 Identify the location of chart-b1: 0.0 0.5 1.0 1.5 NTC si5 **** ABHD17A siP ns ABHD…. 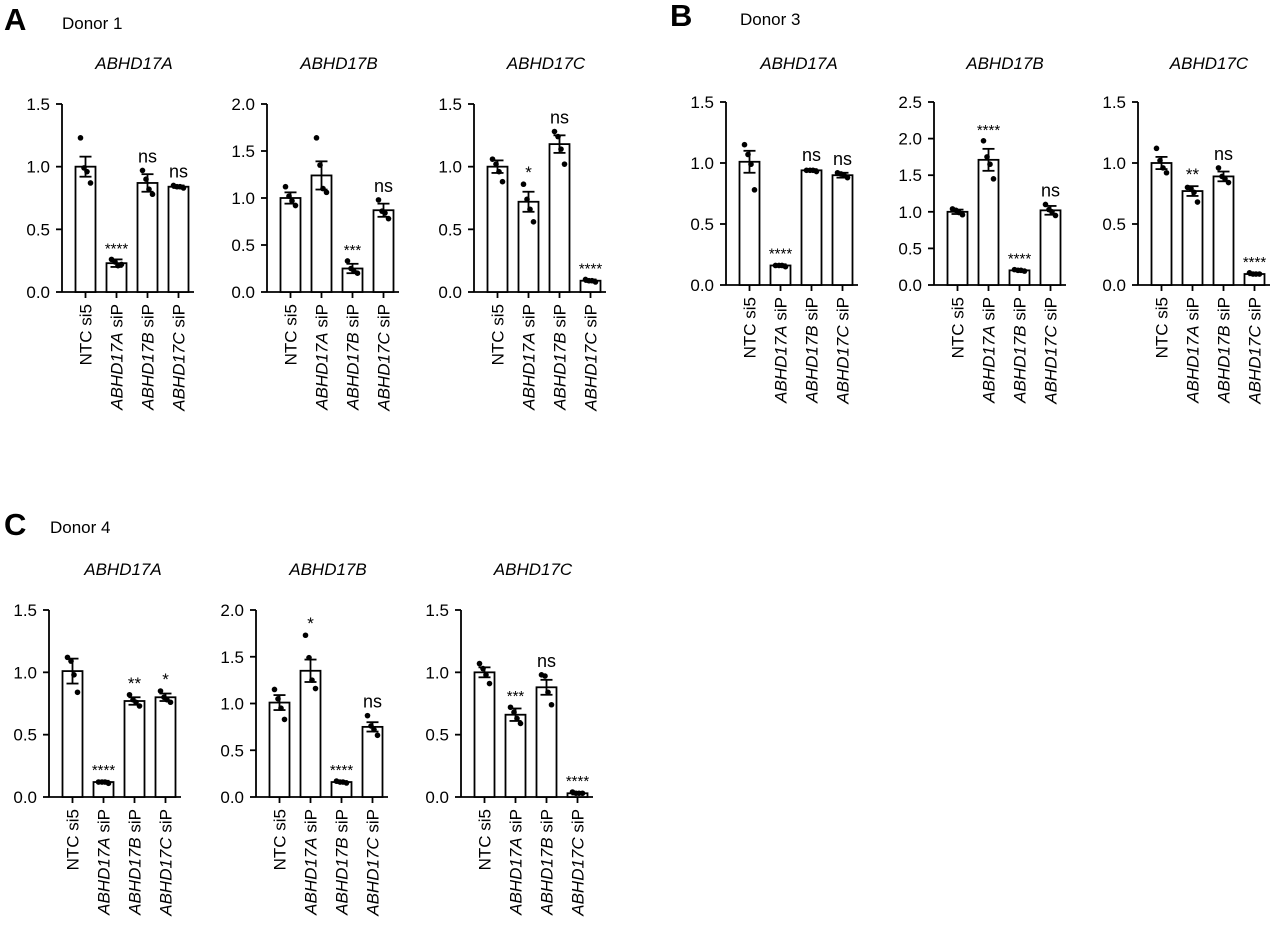
(774, 249).